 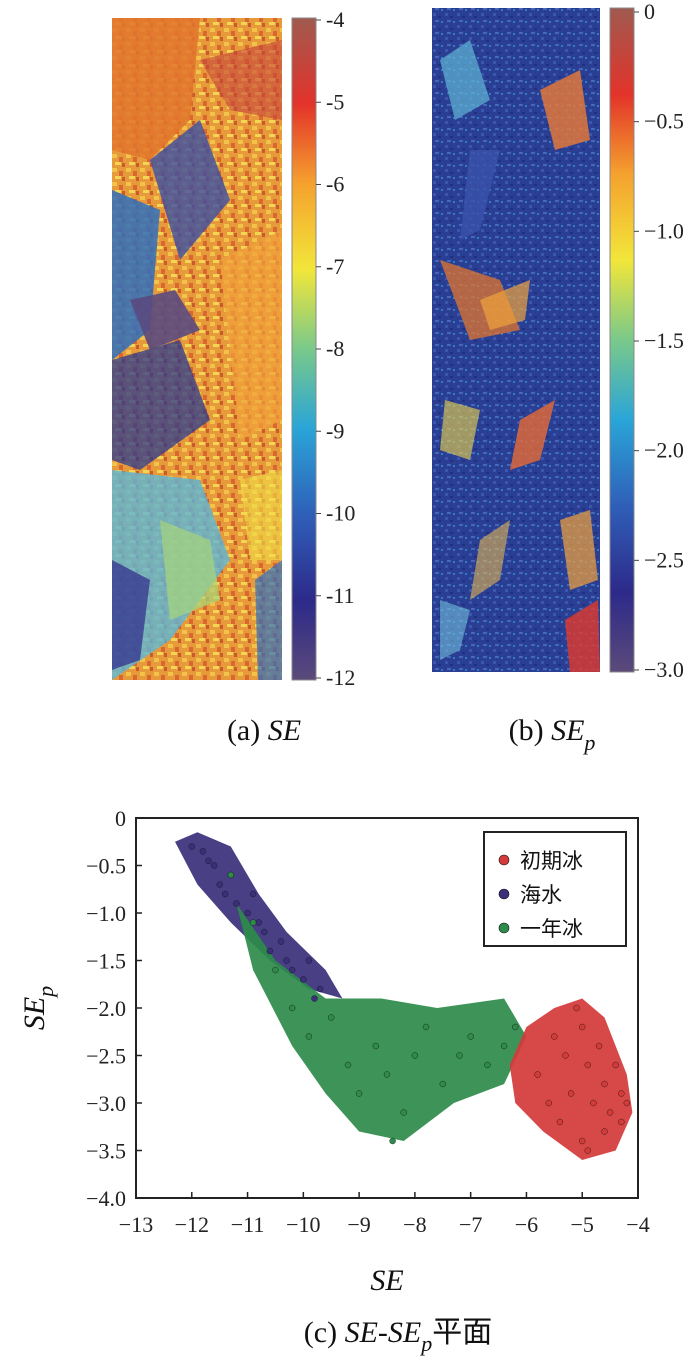 What do you see at coordinates (470, 1224) in the screenshot?
I see `x-tick-label: −7` at bounding box center [470, 1224].